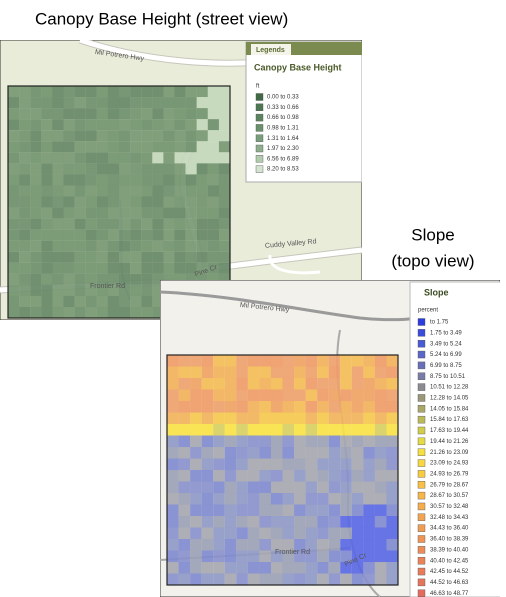 The height and width of the screenshot is (597, 506). What do you see at coordinates (298, 67) in the screenshot?
I see `legend-title: Canopy Base Height` at bounding box center [298, 67].